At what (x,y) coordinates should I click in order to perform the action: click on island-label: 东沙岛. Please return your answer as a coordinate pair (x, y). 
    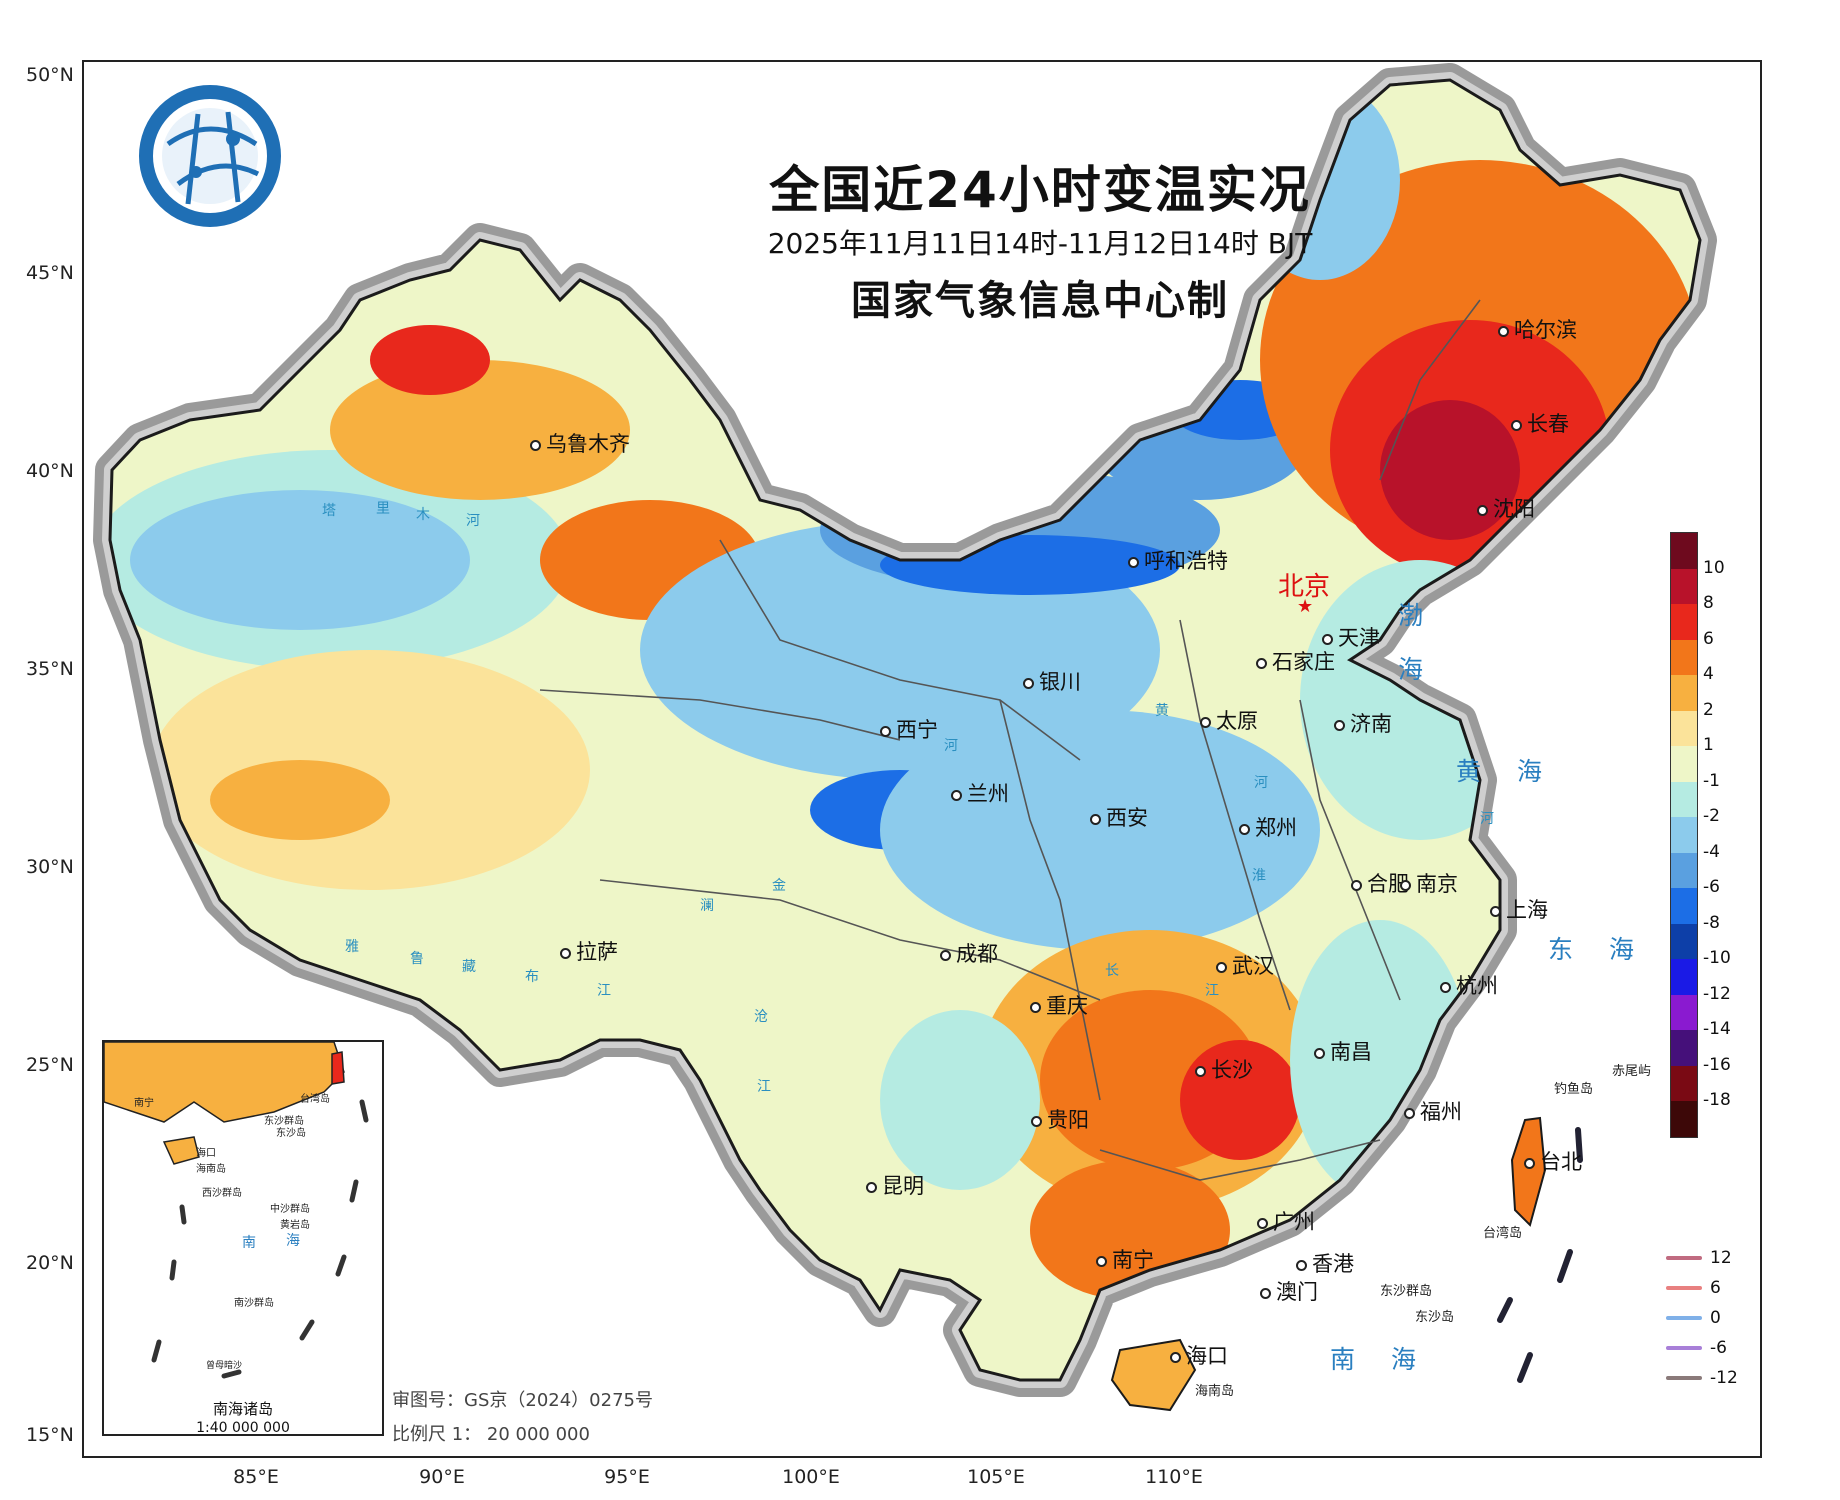
    Looking at the image, I should click on (1435, 1317).